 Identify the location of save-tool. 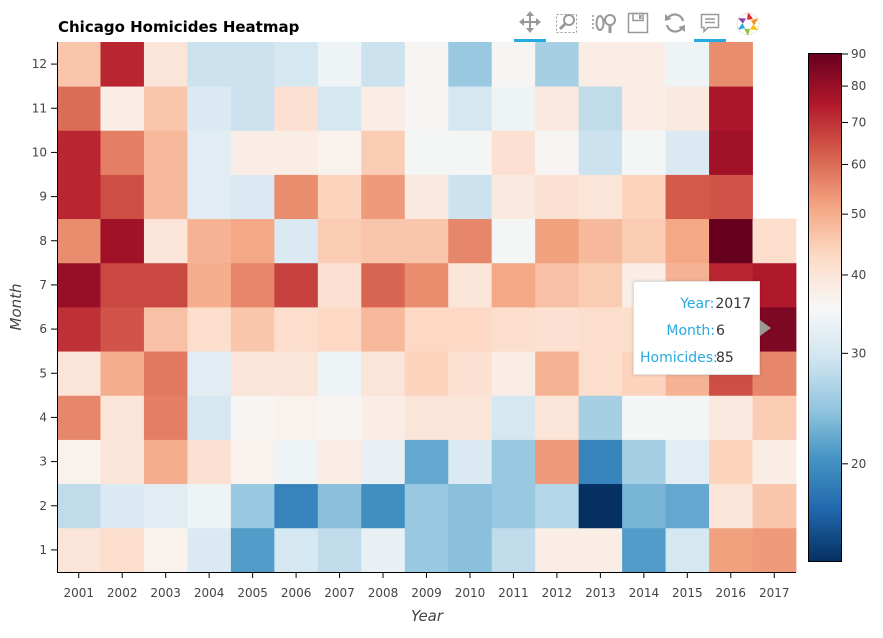
(638, 25).